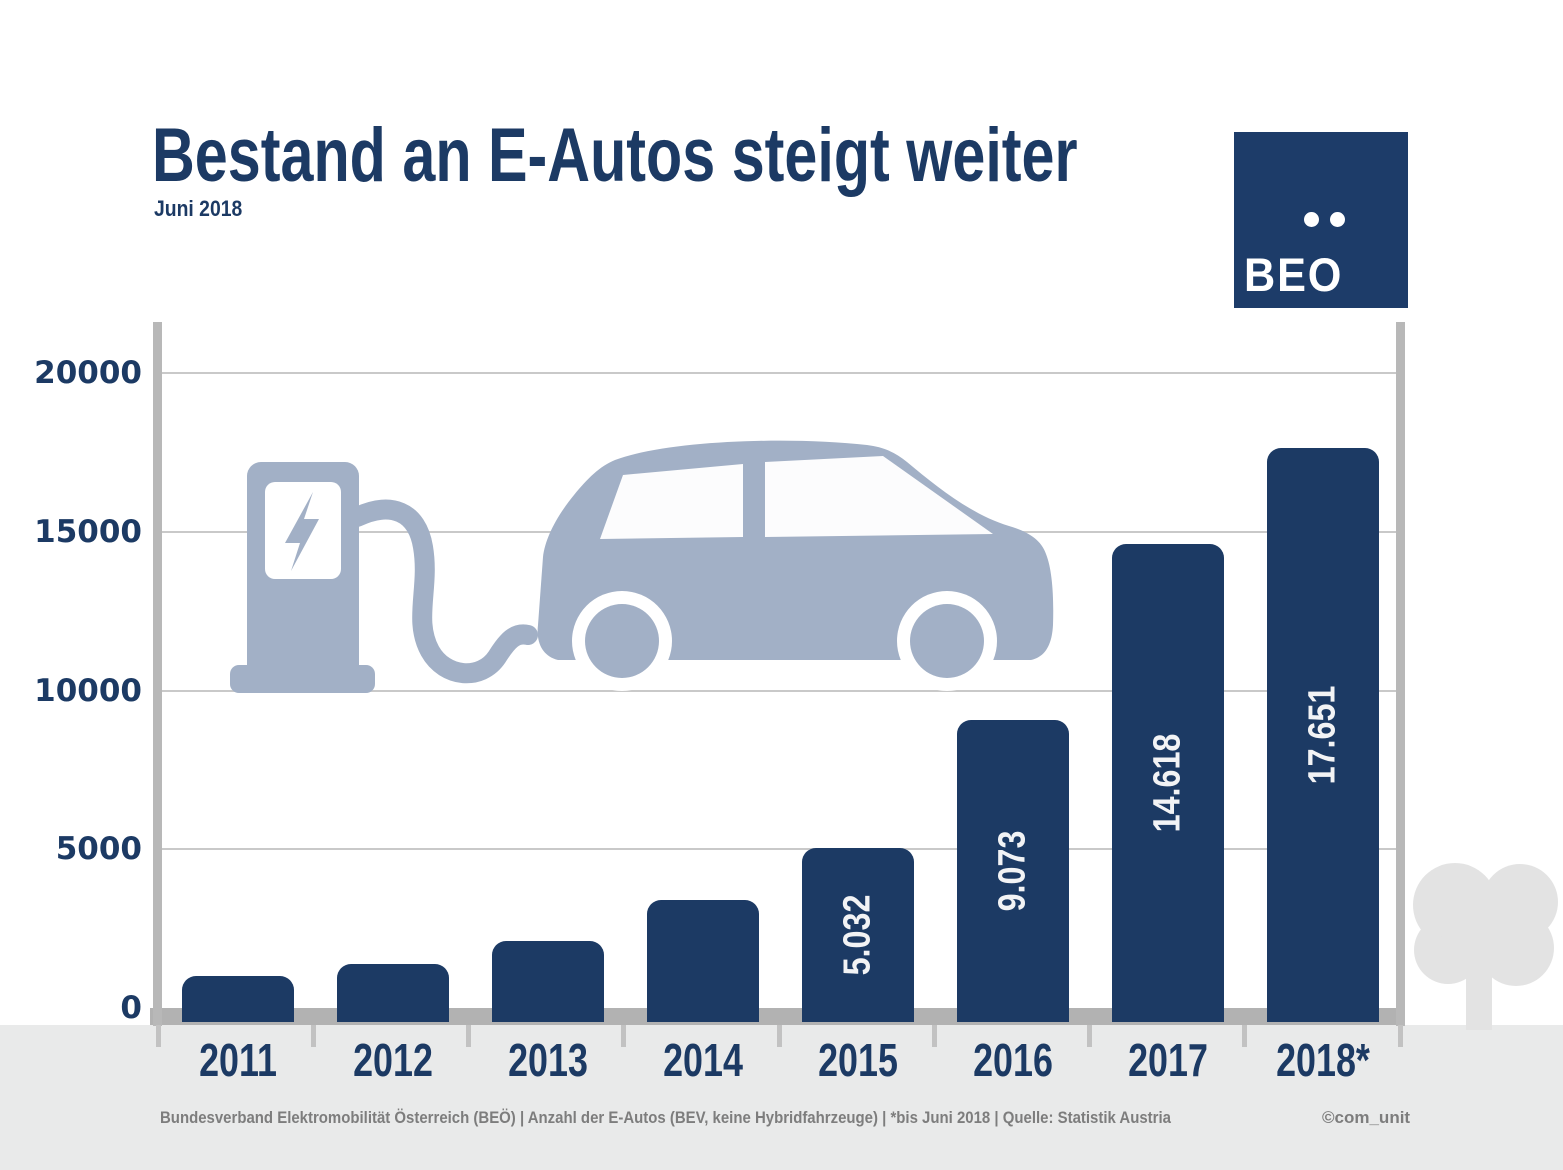 Image resolution: width=1563 pixels, height=1170 pixels. What do you see at coordinates (781, 1097) in the screenshot?
I see `footer-background-band` at bounding box center [781, 1097].